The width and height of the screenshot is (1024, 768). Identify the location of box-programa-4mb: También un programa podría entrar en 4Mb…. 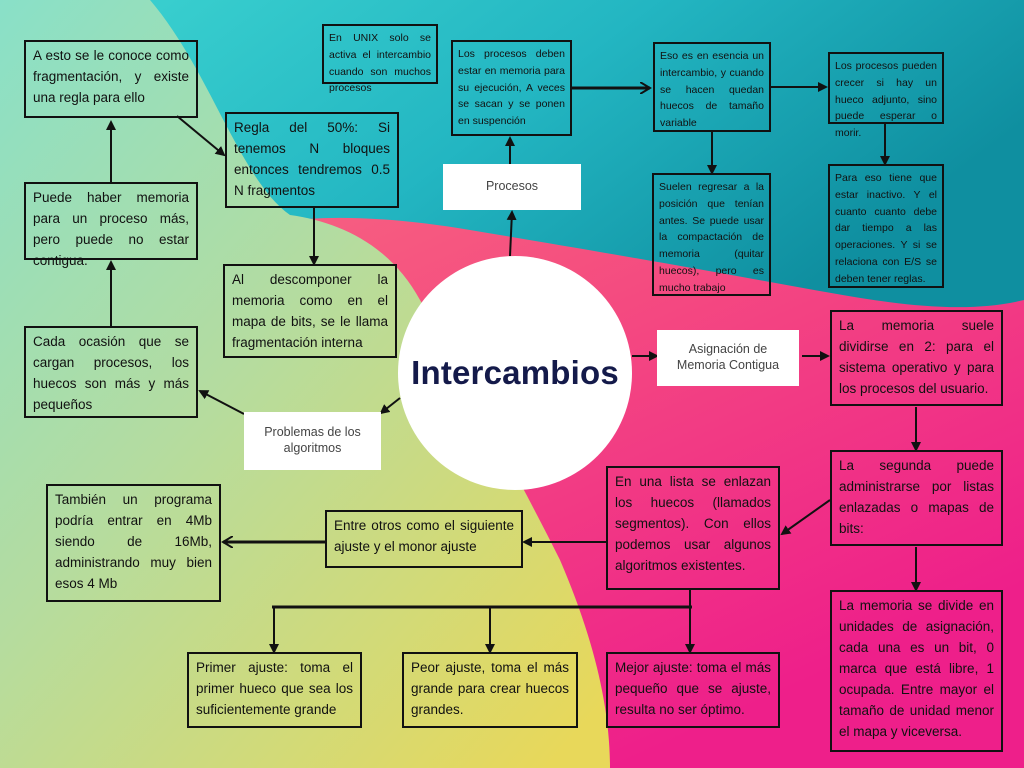
(133, 543).